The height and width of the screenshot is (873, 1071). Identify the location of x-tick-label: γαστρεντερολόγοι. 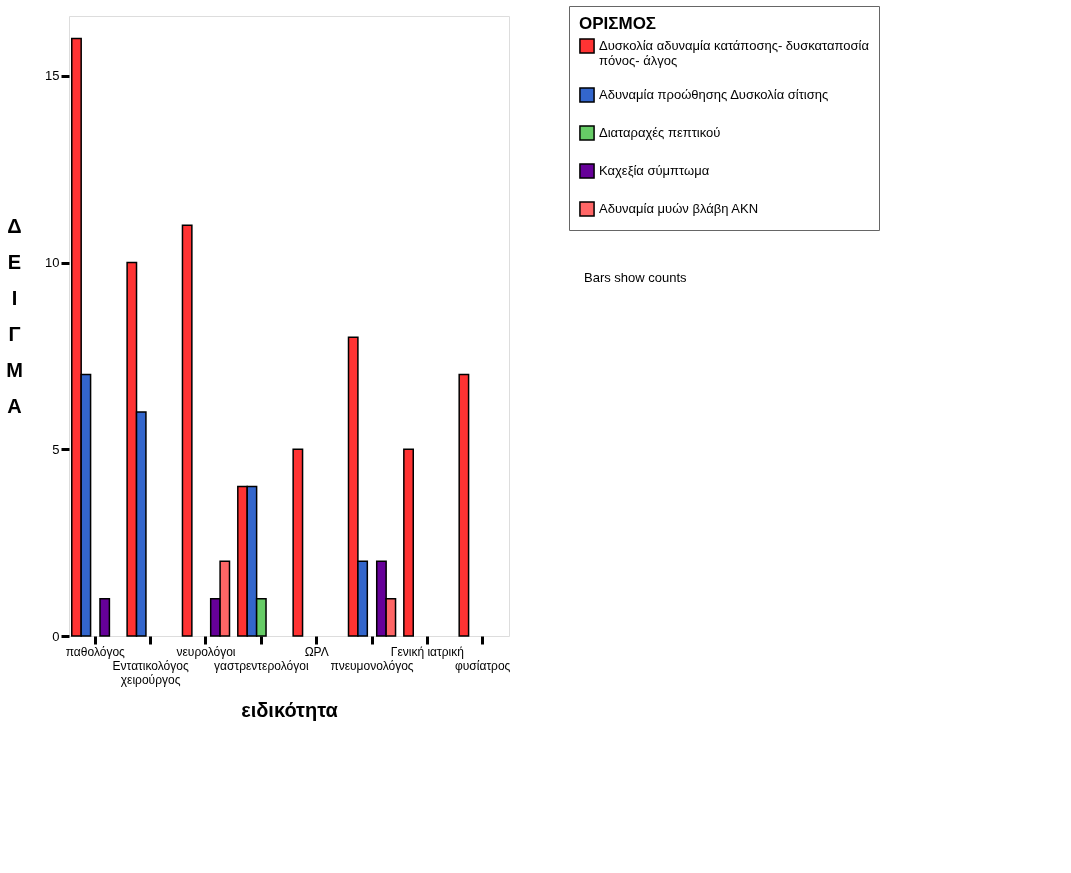
(261, 665).